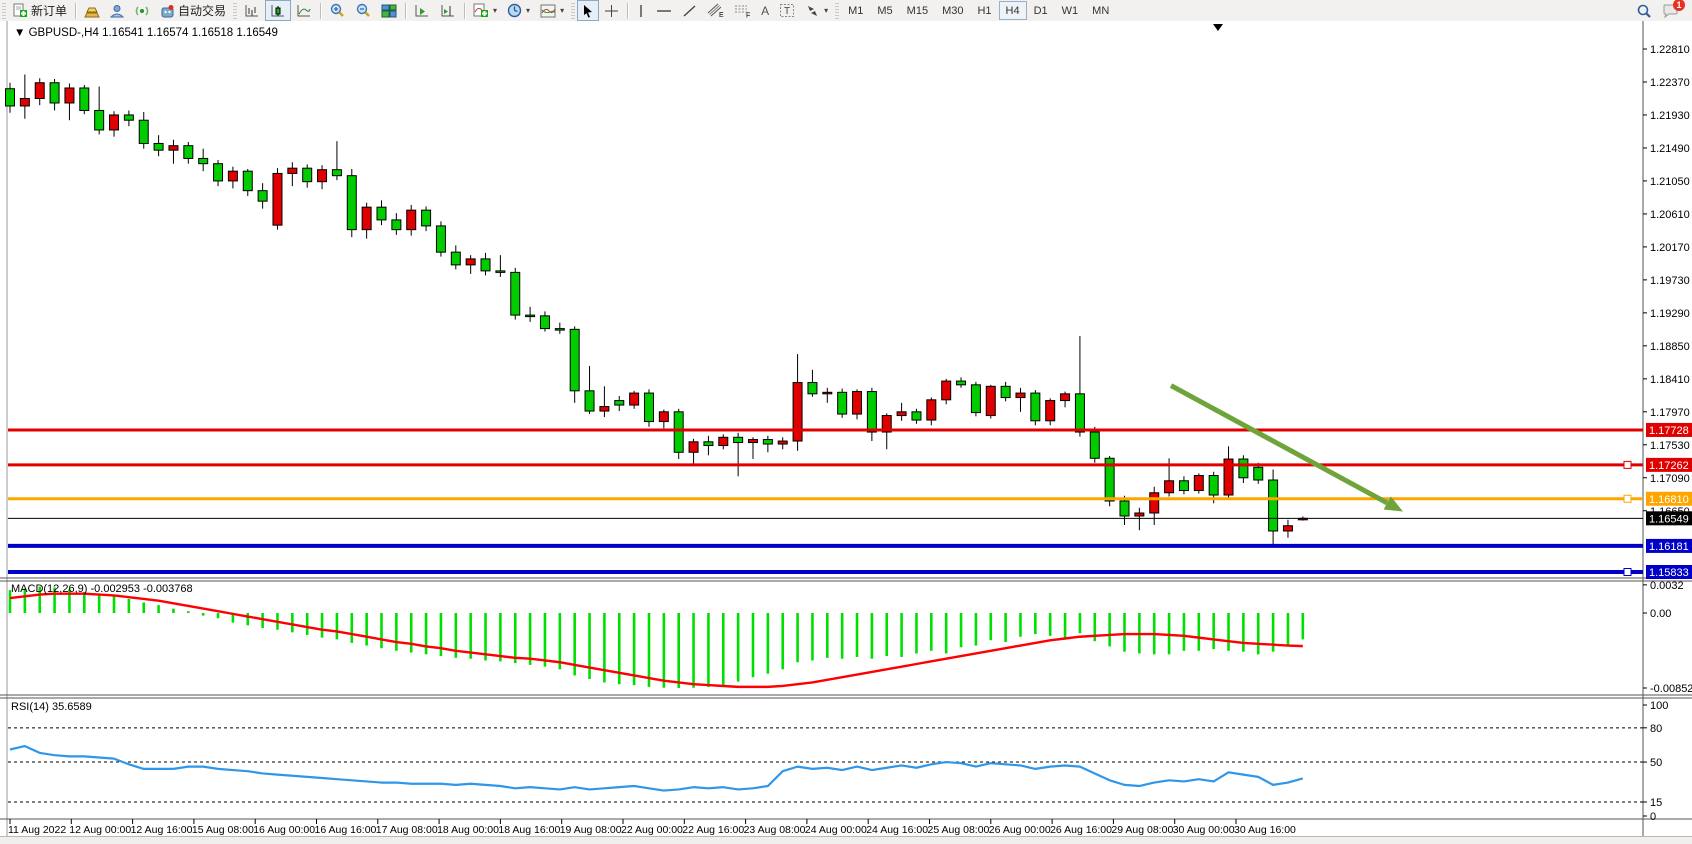 The width and height of the screenshot is (1692, 844). I want to click on date-label: 22 Aug 00:00, so click(652, 830).